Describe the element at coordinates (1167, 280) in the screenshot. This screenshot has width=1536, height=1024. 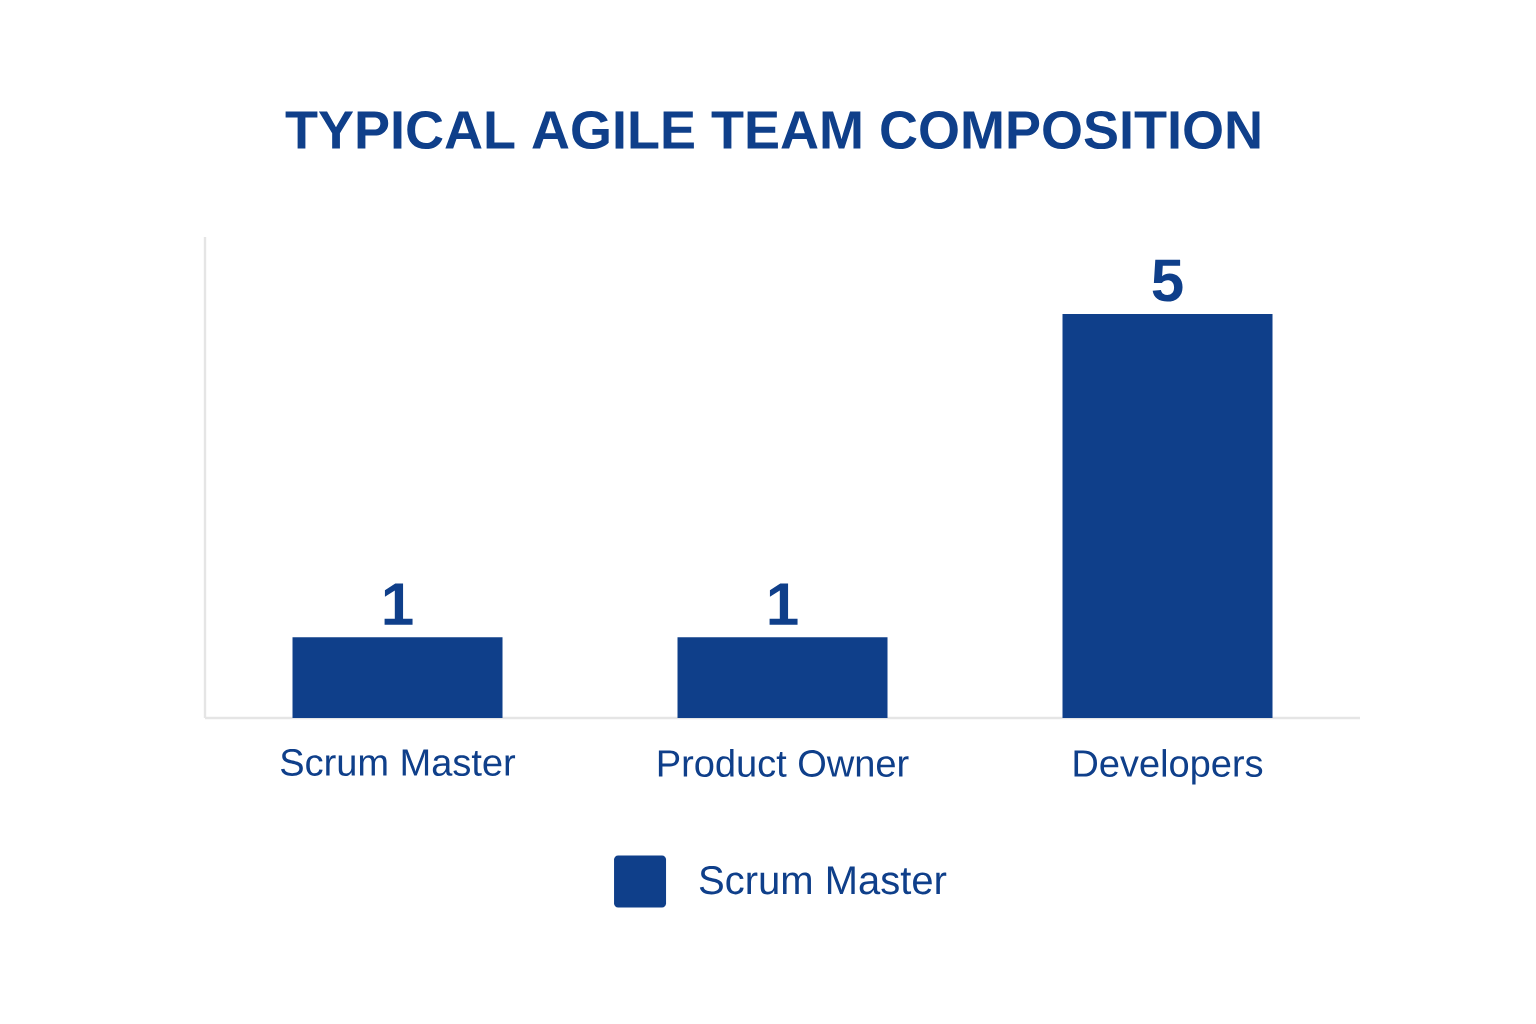
I see `data-label: 5` at that location.